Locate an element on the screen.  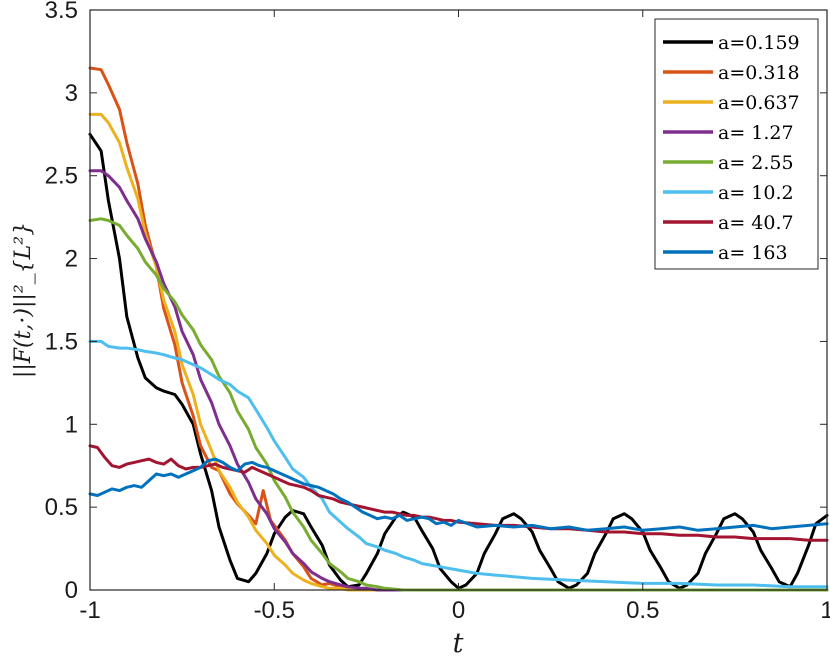
legend-label: a= 2.55 is located at coordinates (756, 163).